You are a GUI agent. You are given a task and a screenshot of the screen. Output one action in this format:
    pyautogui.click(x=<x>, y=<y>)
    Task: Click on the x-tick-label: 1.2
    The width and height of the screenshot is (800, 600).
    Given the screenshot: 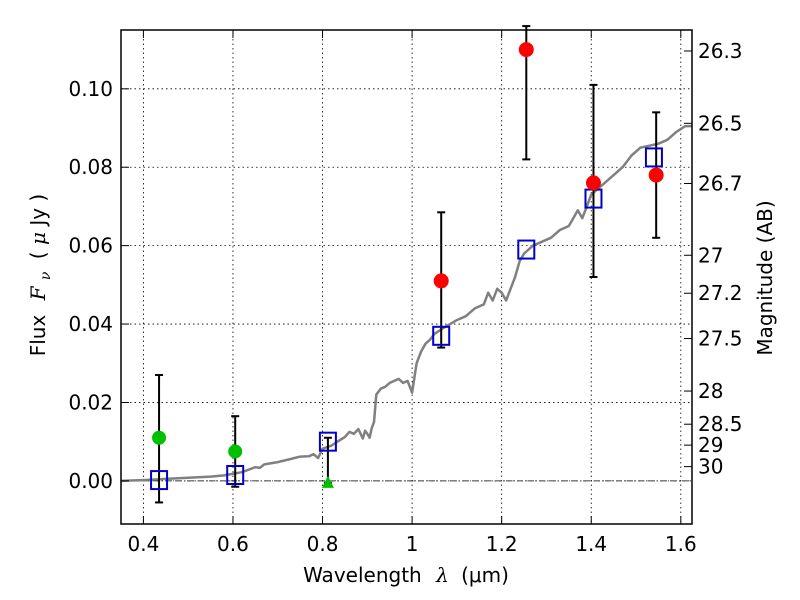 What is the action you would take?
    pyautogui.click(x=502, y=544)
    